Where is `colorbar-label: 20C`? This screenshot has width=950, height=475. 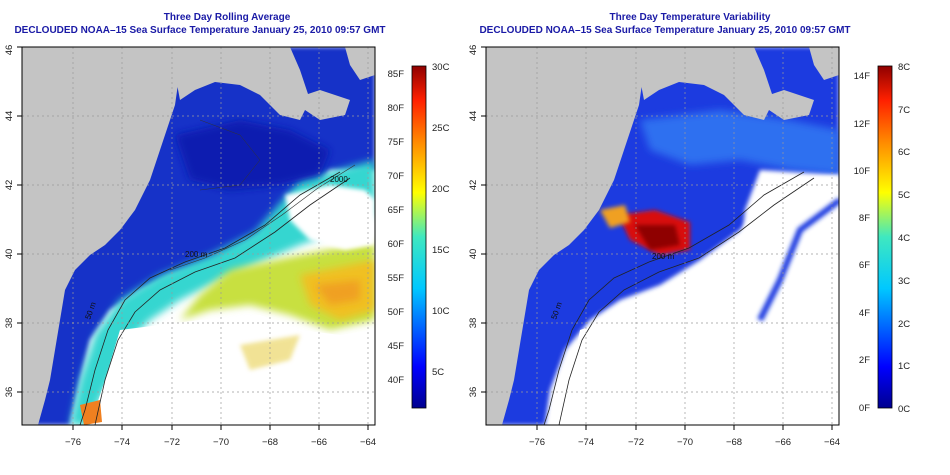
colorbar-label: 20C is located at coordinates (441, 189).